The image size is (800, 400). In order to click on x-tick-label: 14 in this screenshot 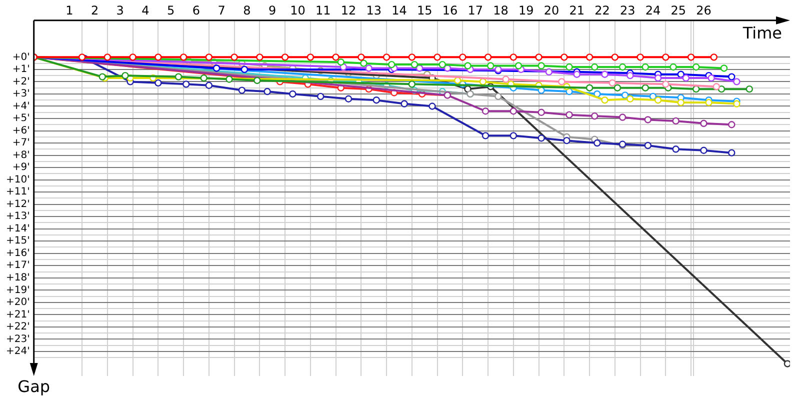, I will do `click(399, 10)`.